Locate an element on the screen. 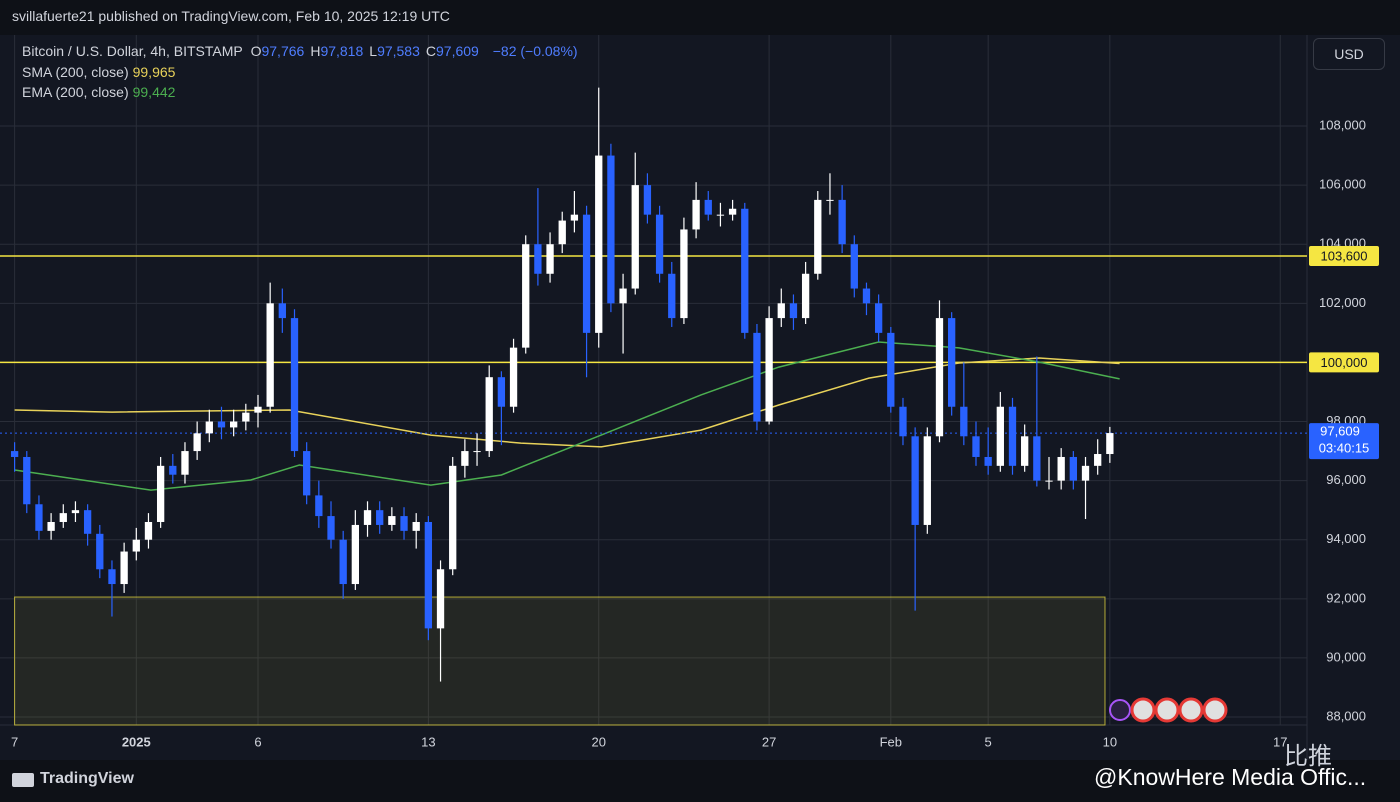 The width and height of the screenshot is (1400, 802). countdown-label: 03:40:15 is located at coordinates (1344, 448).